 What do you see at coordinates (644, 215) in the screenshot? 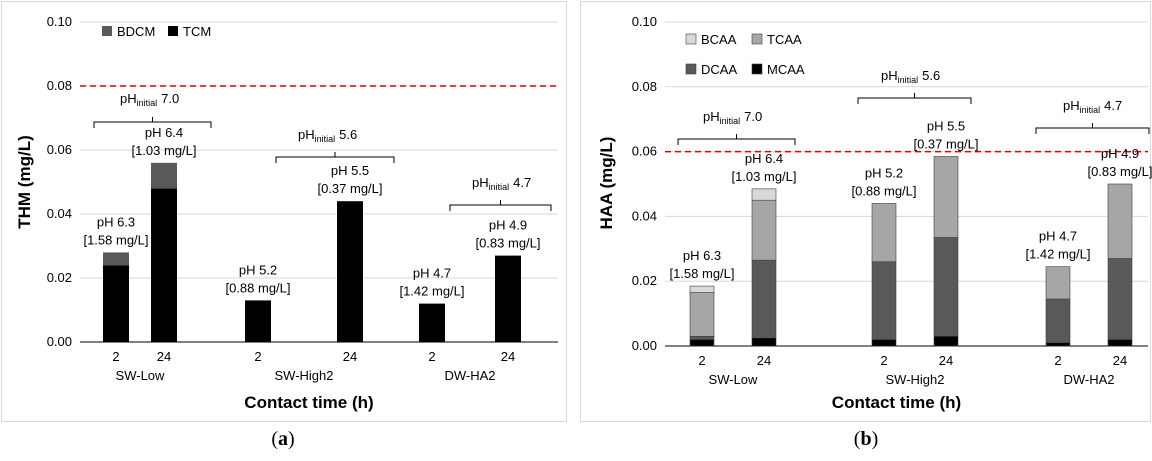
I see `y-tick-label: 0.04` at bounding box center [644, 215].